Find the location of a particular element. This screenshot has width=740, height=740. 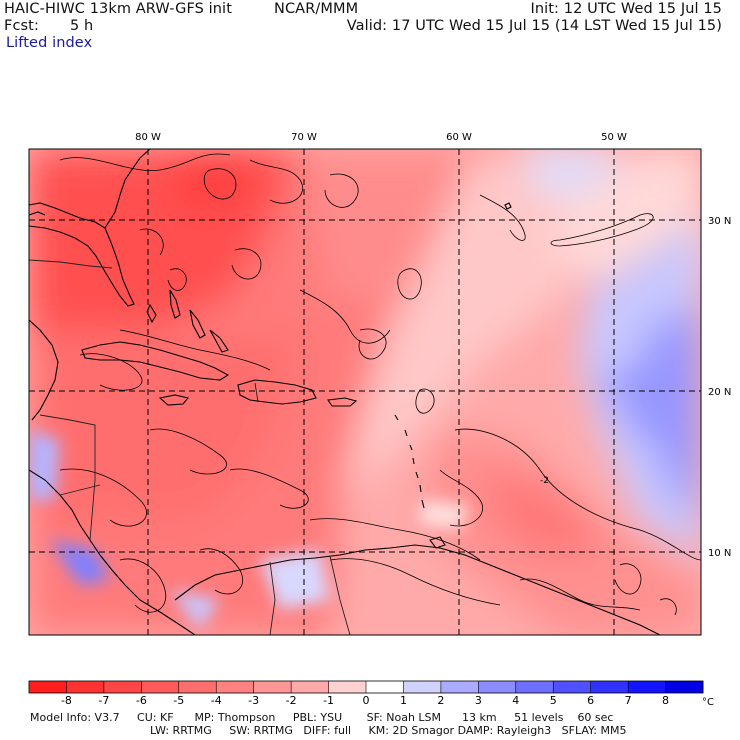

lon-label-60w: 60 W is located at coordinates (459, 137).